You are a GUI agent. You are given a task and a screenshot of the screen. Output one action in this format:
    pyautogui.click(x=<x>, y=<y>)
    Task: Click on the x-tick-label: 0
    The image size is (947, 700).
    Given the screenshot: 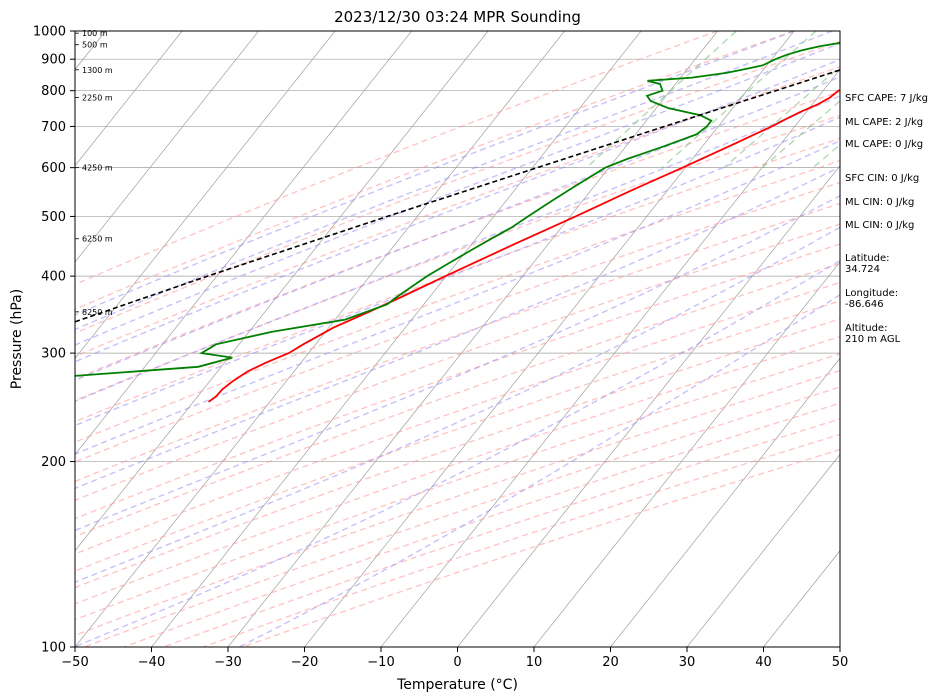 What is the action you would take?
    pyautogui.click(x=457, y=662)
    